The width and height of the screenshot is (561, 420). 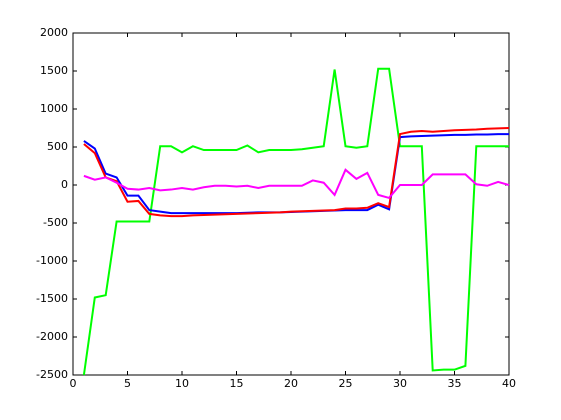 What do you see at coordinates (182, 383) in the screenshot?
I see `x-tick-label: 10` at bounding box center [182, 383].